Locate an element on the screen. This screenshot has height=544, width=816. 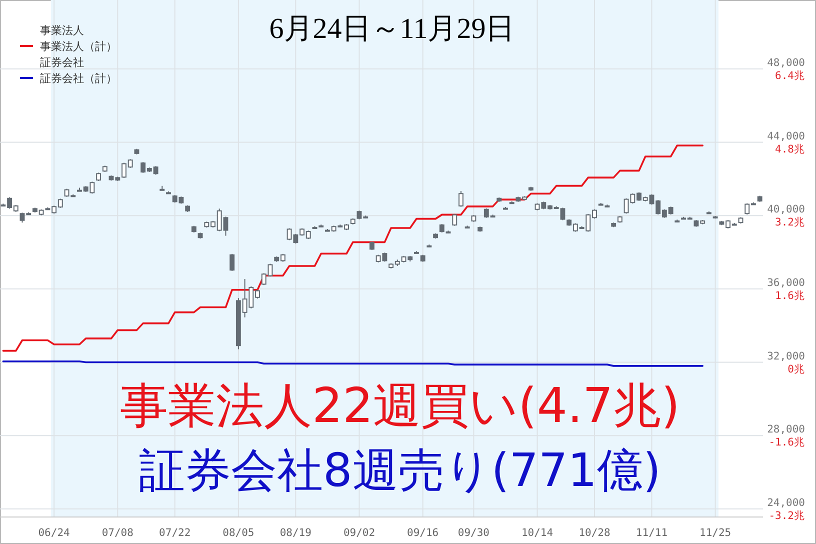
y-tick-label: 24,000 is located at coordinates (786, 502).